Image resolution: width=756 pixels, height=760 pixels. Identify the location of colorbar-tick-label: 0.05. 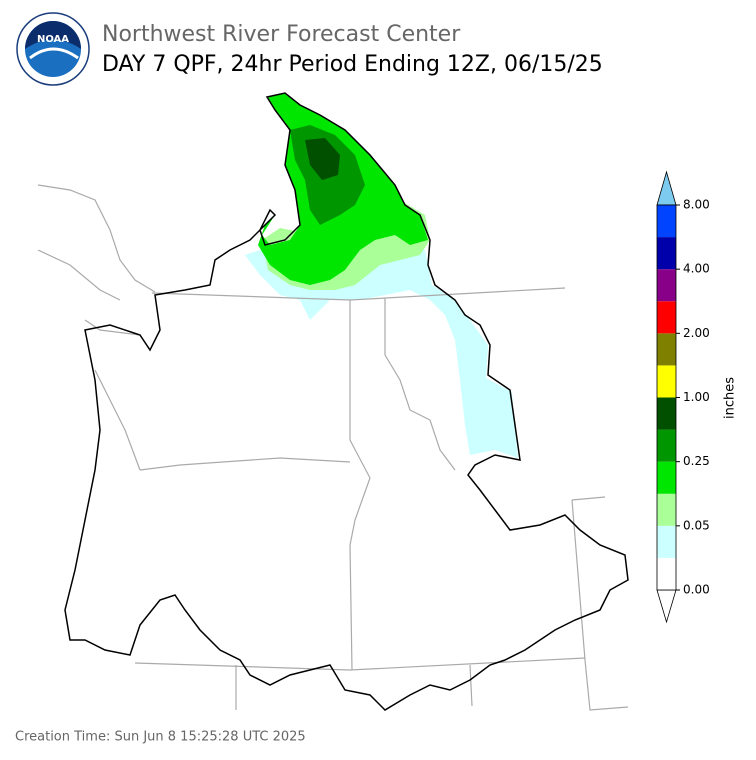
(696, 525).